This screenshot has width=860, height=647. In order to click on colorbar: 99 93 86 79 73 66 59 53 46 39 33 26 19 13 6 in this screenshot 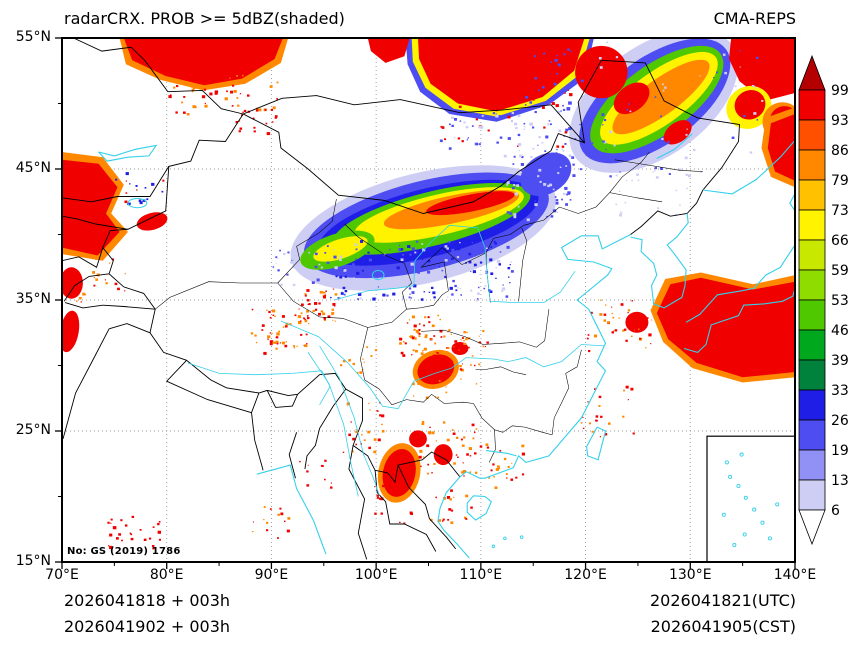, I will do `click(823, 300)`.